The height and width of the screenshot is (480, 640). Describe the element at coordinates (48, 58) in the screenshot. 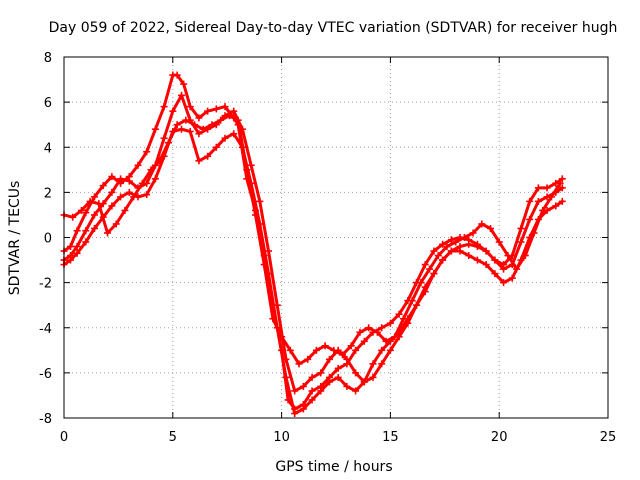

I see `y-tick-label: 8` at that location.